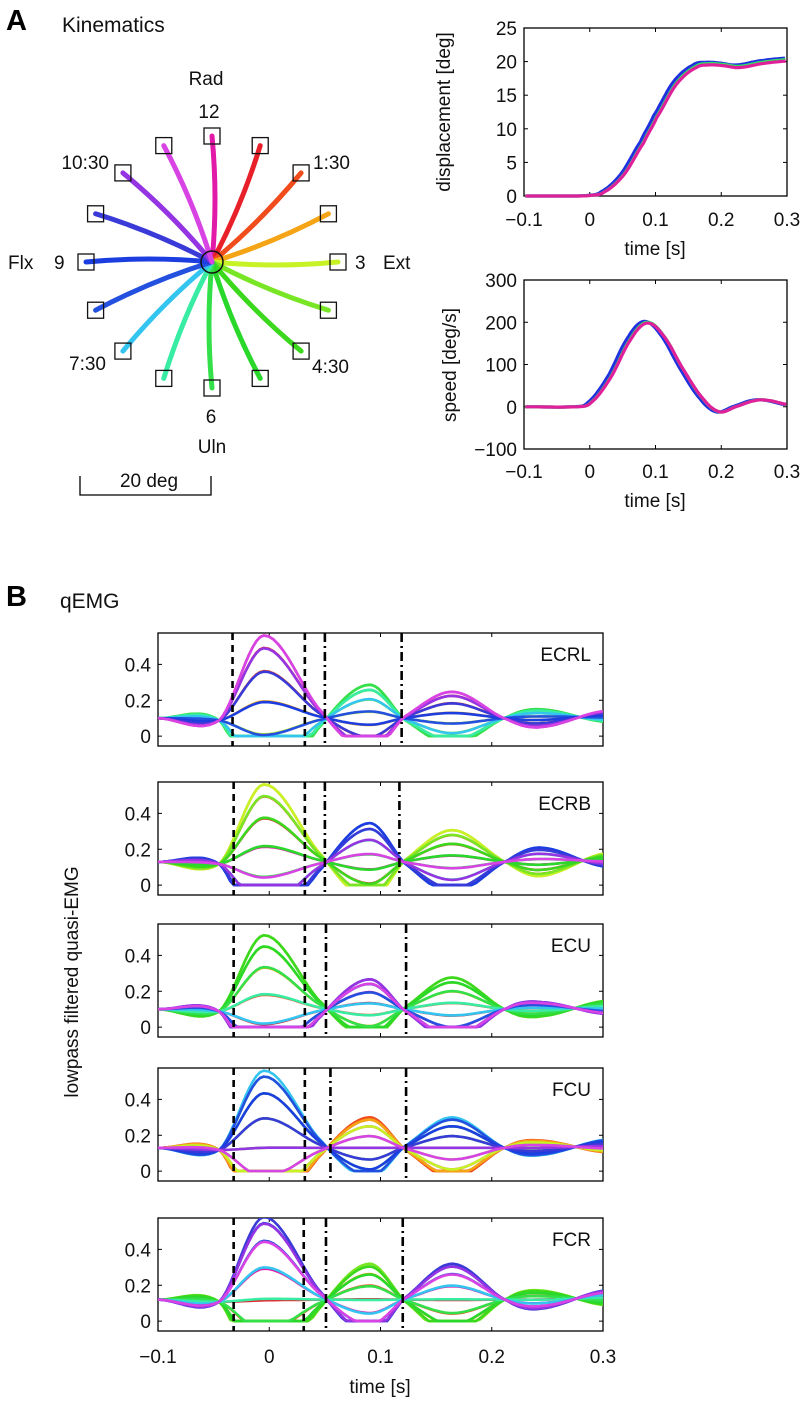 The height and width of the screenshot is (1401, 806). What do you see at coordinates (589, 472) in the screenshot?
I see `speed-xtick-label: 0` at bounding box center [589, 472].